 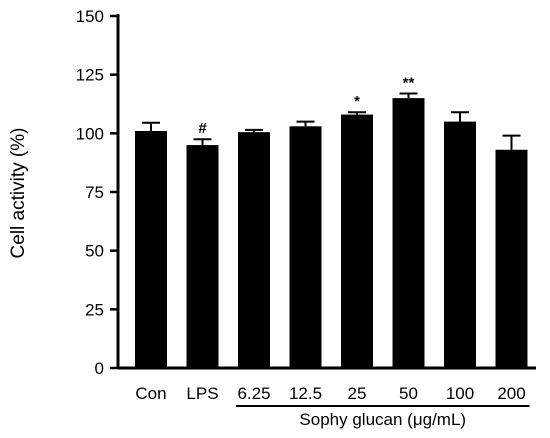 I want to click on group-label: Sophy glucan (μg/mL), so click(x=382, y=419).